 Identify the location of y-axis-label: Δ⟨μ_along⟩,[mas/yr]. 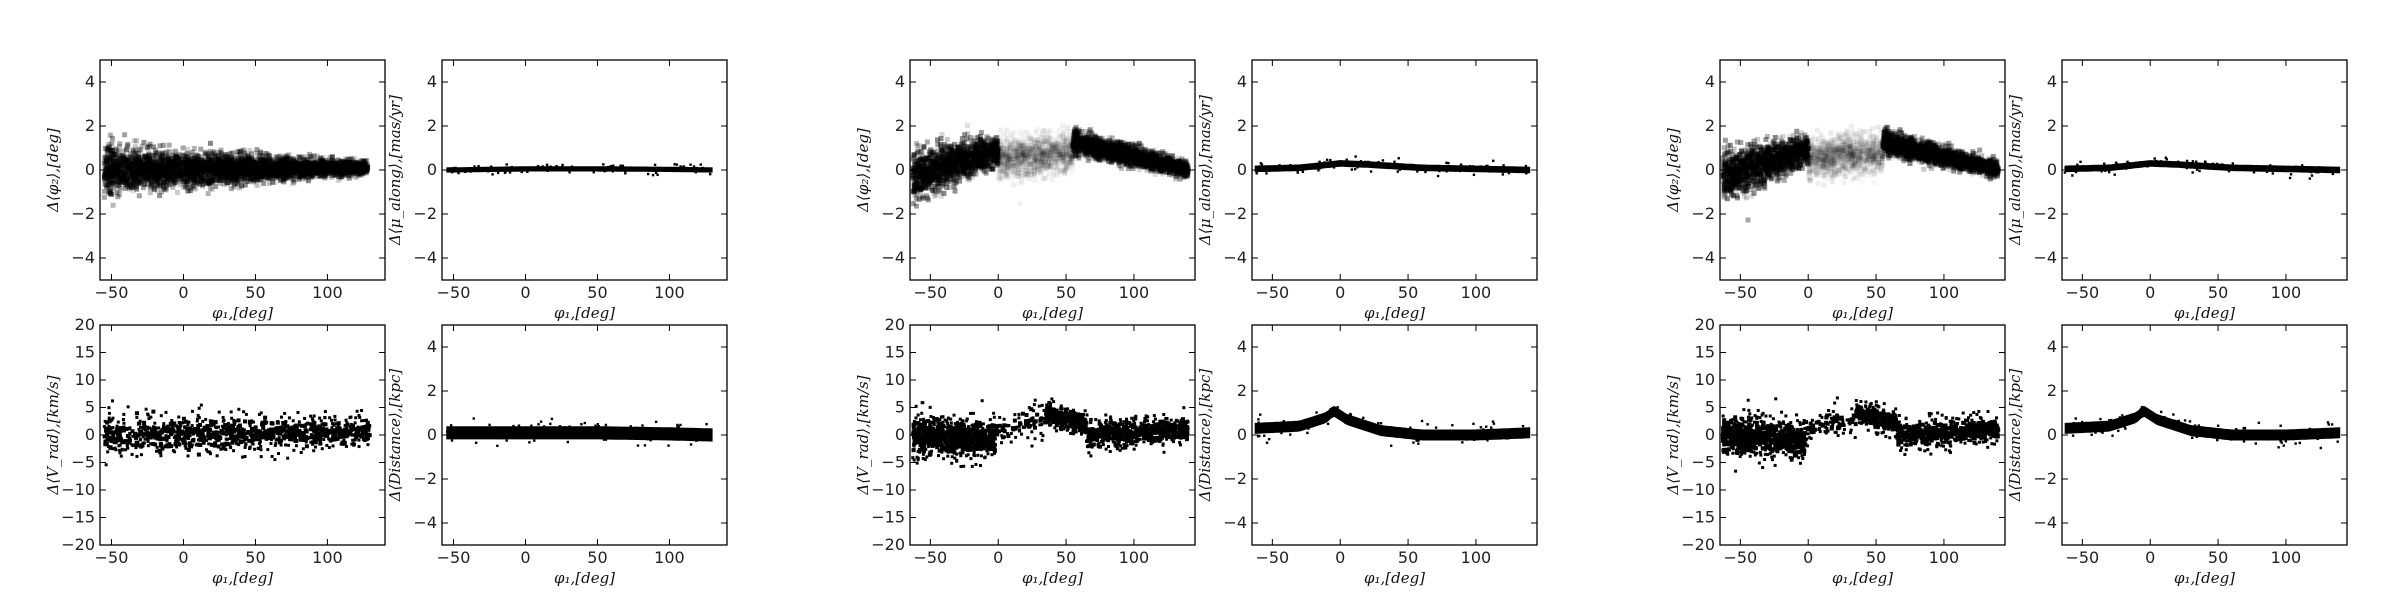
(395, 170).